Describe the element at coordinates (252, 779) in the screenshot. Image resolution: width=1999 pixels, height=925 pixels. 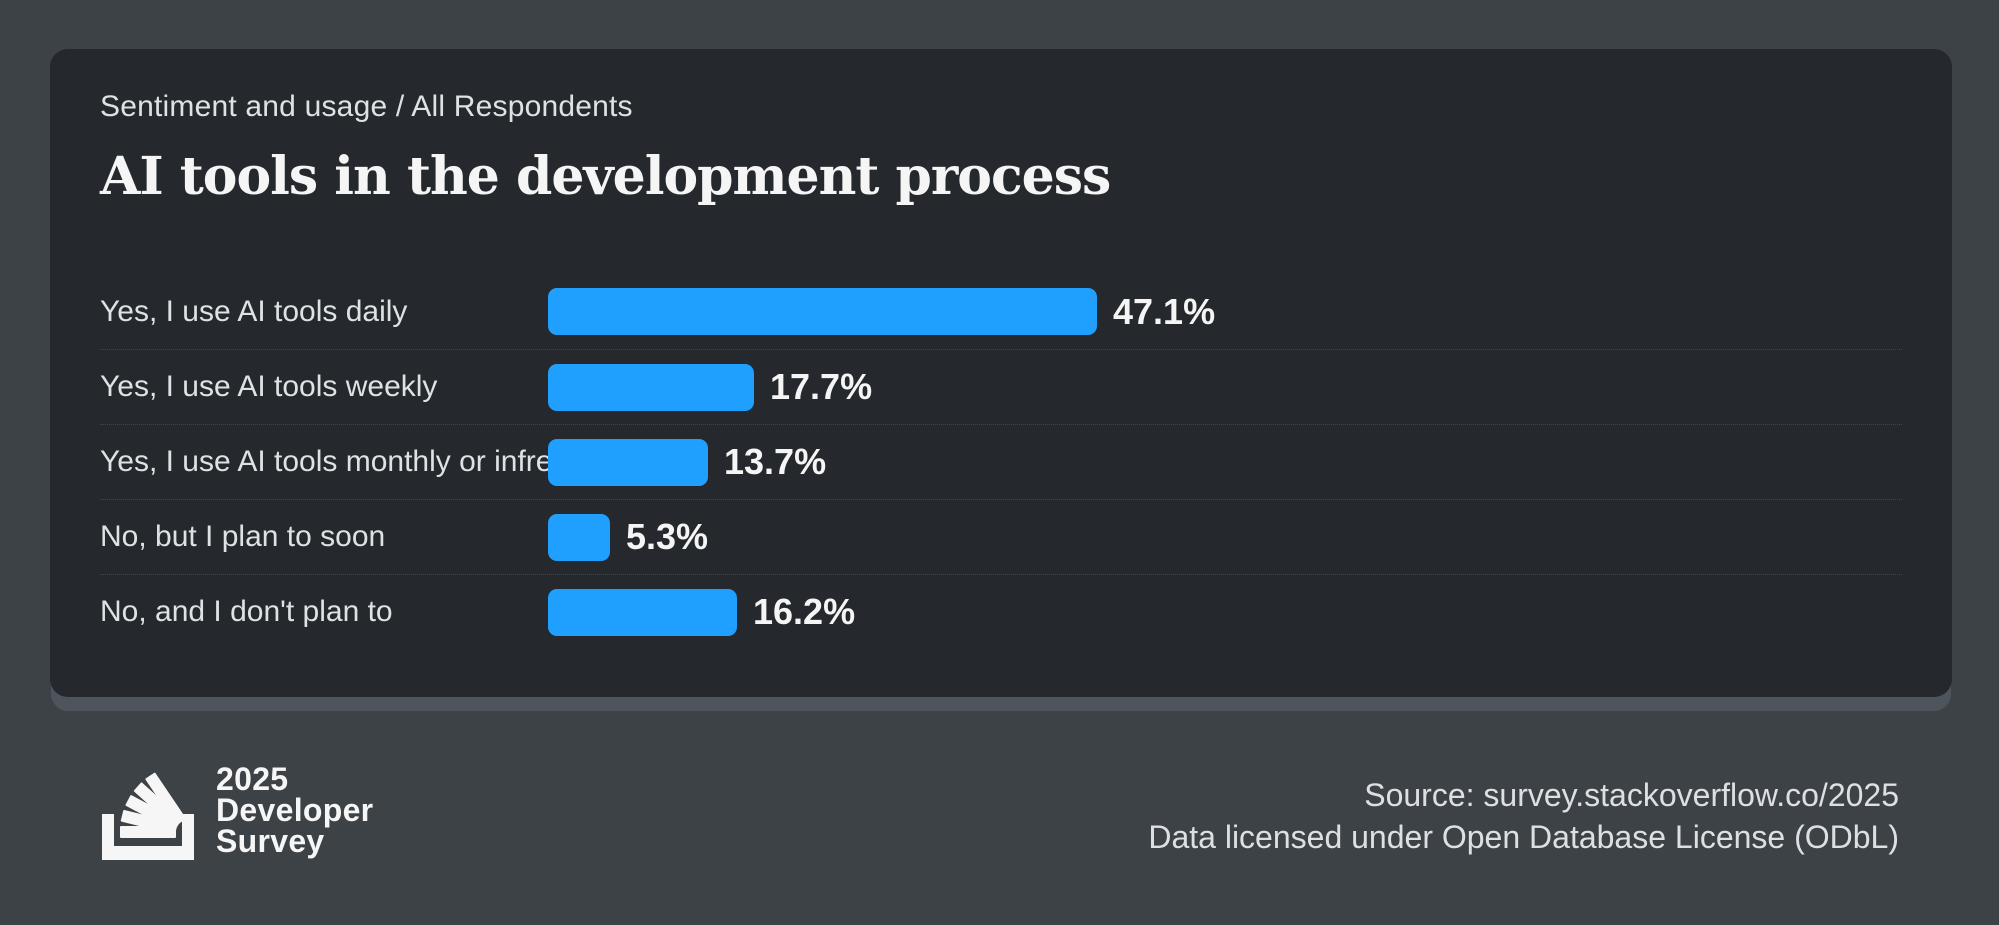
I see `logo-year: 2025` at that location.